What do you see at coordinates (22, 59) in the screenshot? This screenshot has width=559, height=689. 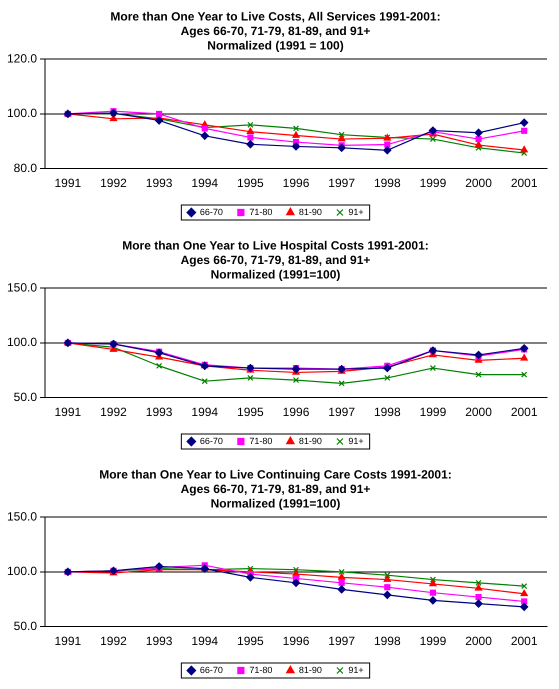 I see `y-tick-label: 120.0` at bounding box center [22, 59].